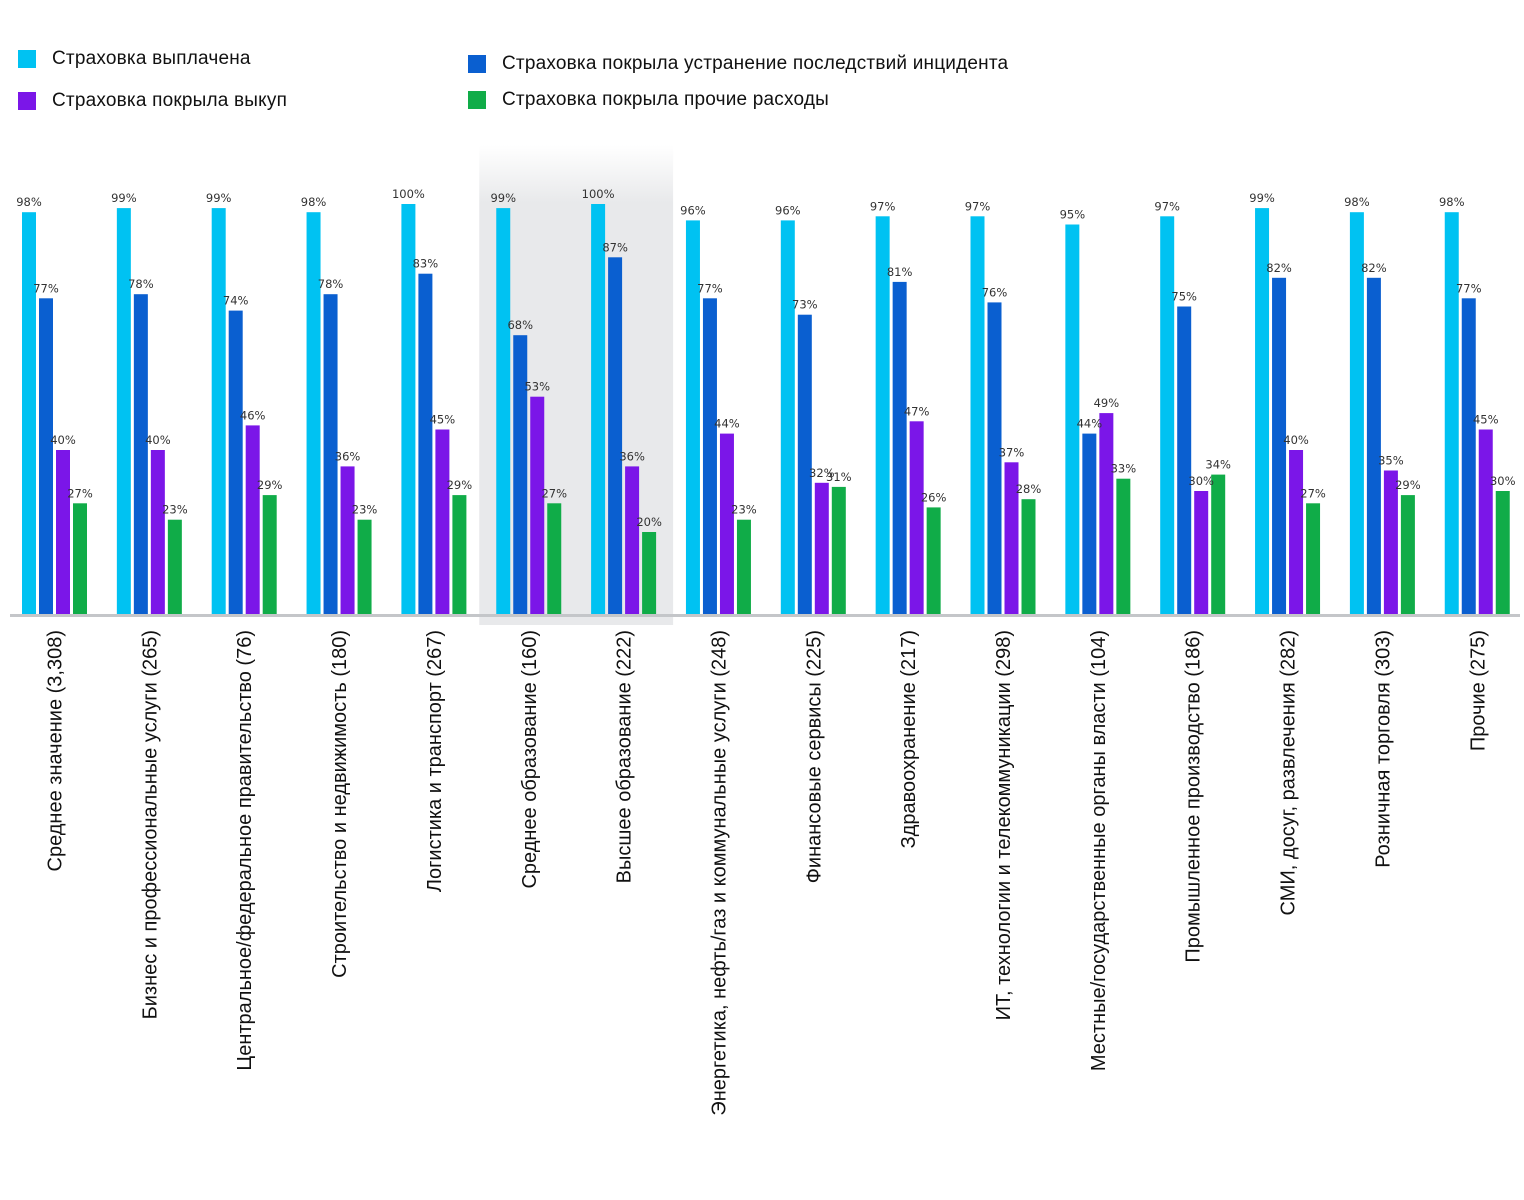 Image resolution: width=1524 pixels, height=1200 pixels. What do you see at coordinates (1167, 206) in the screenshot?
I see `data-label-12-series-0: 97%` at bounding box center [1167, 206].